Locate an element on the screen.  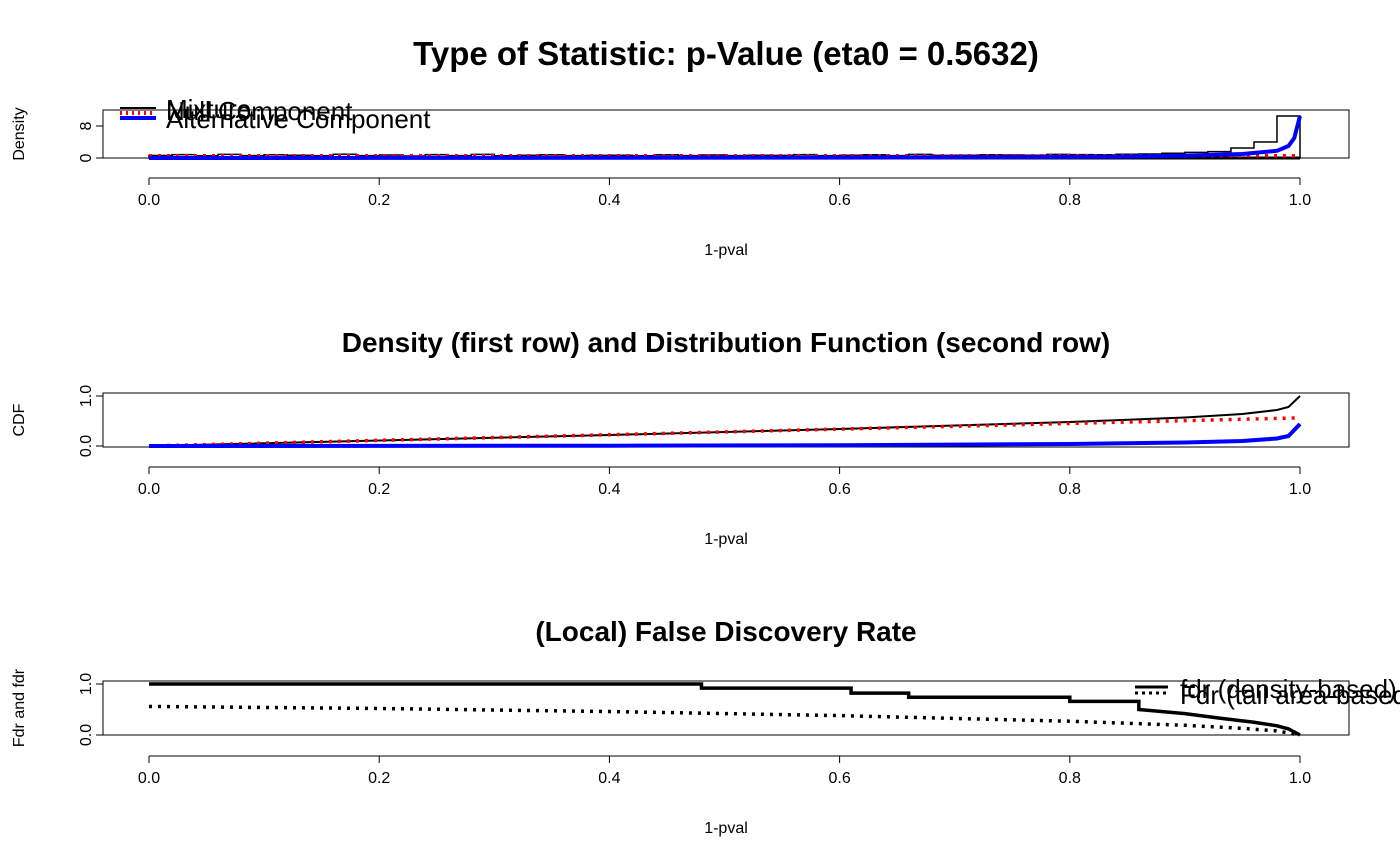
cdf-x-axis-label: 1-pval is located at coordinates (726, 539).